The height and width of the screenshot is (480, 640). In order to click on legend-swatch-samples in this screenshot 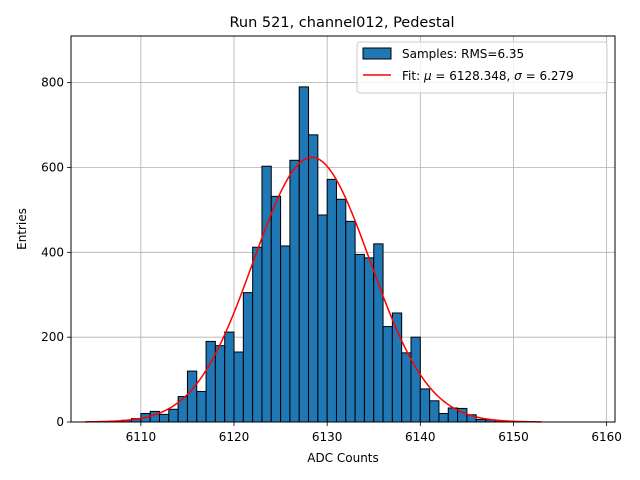, I will do `click(377, 53)`.